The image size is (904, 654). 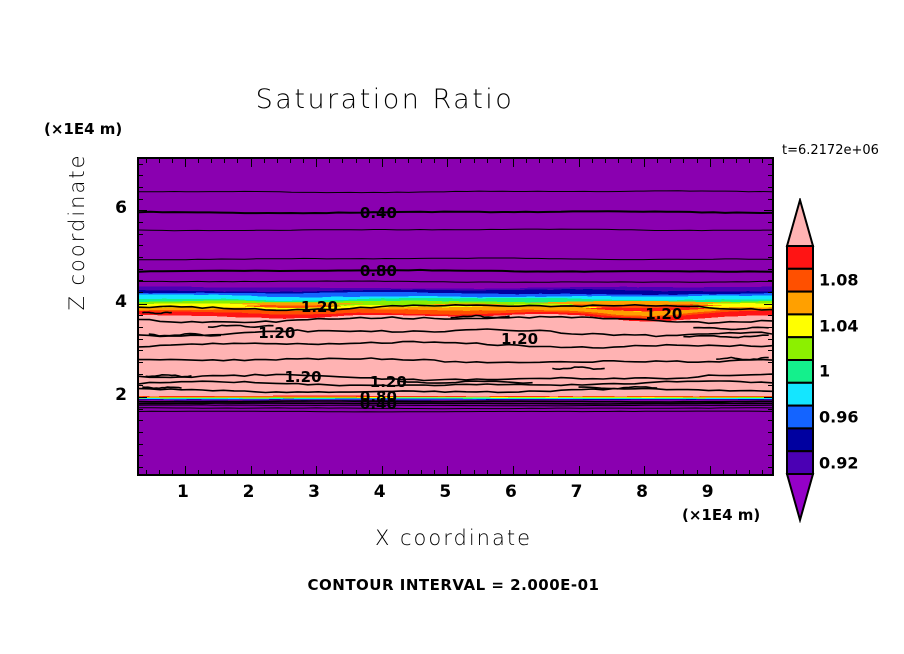 I want to click on x-tick-label: 9, so click(x=707, y=492).